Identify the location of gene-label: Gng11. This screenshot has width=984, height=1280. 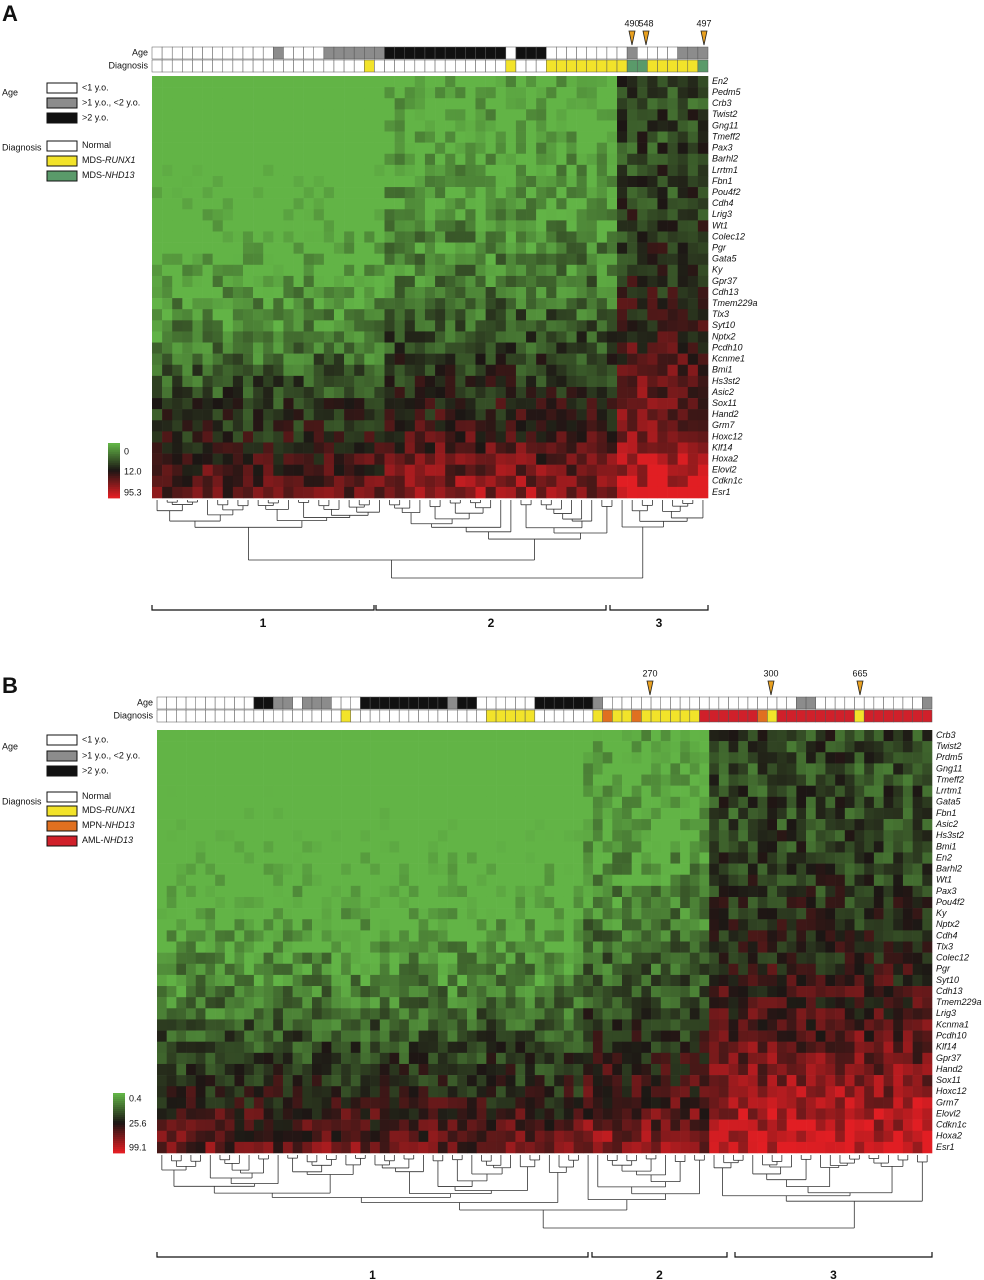
(725, 125).